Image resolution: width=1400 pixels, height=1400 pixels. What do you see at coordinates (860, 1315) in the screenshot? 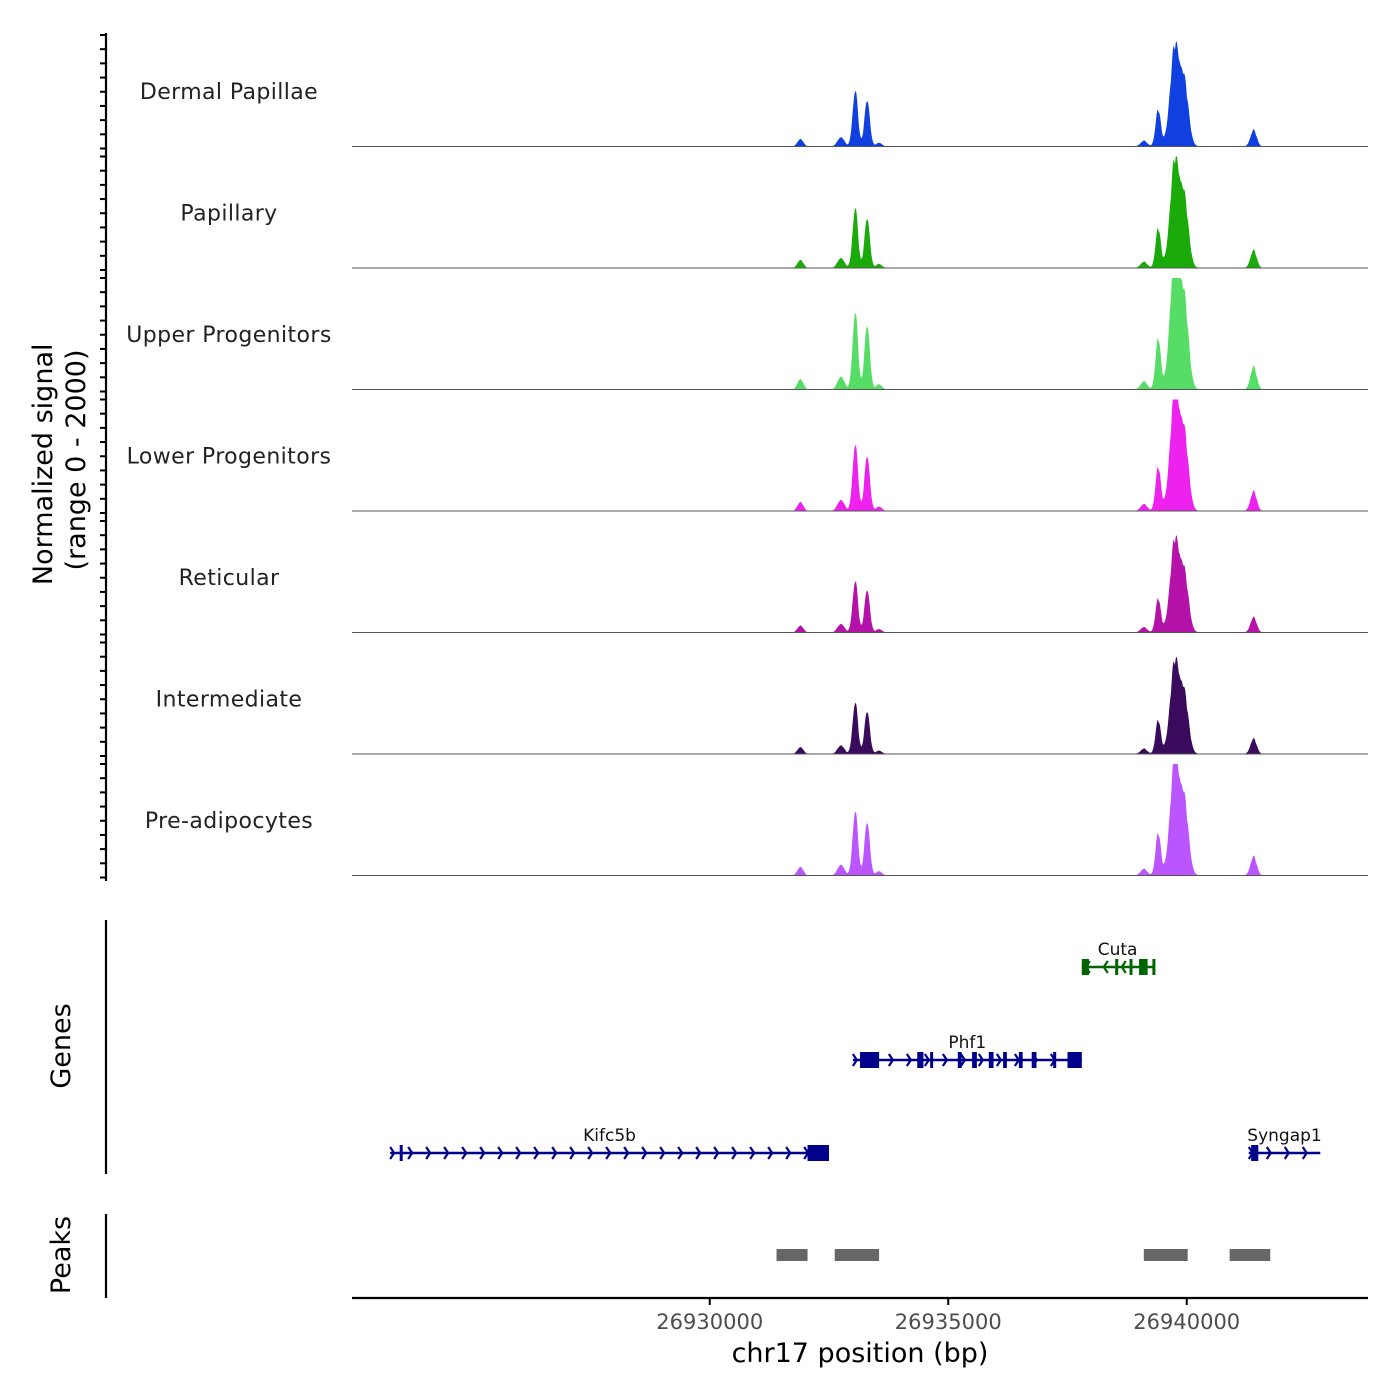
I see `x-axis: 26930000 26935000 26940000` at bounding box center [860, 1315].